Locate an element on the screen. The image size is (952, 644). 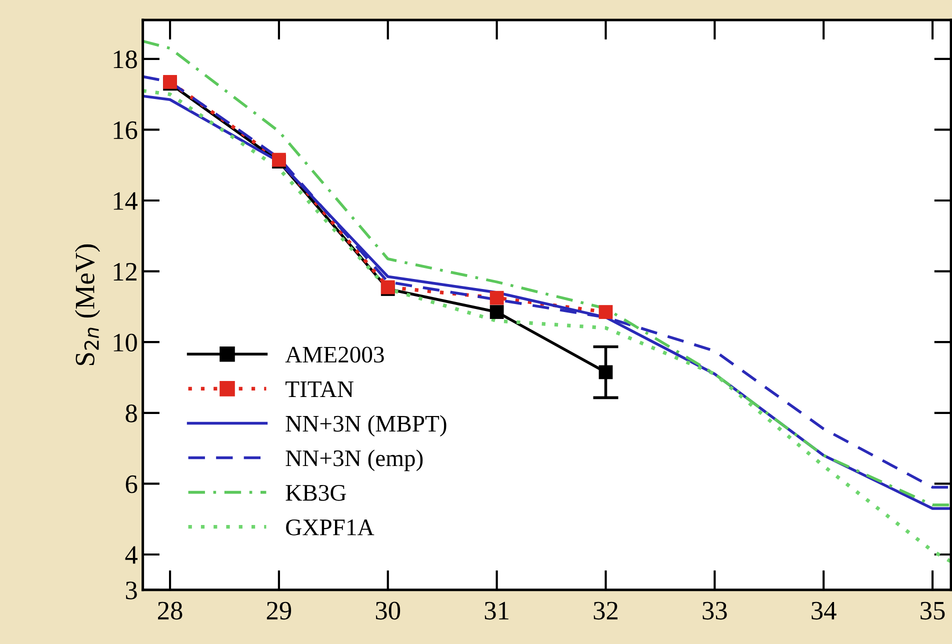
x-tick-label: 31 is located at coordinates (496, 611).